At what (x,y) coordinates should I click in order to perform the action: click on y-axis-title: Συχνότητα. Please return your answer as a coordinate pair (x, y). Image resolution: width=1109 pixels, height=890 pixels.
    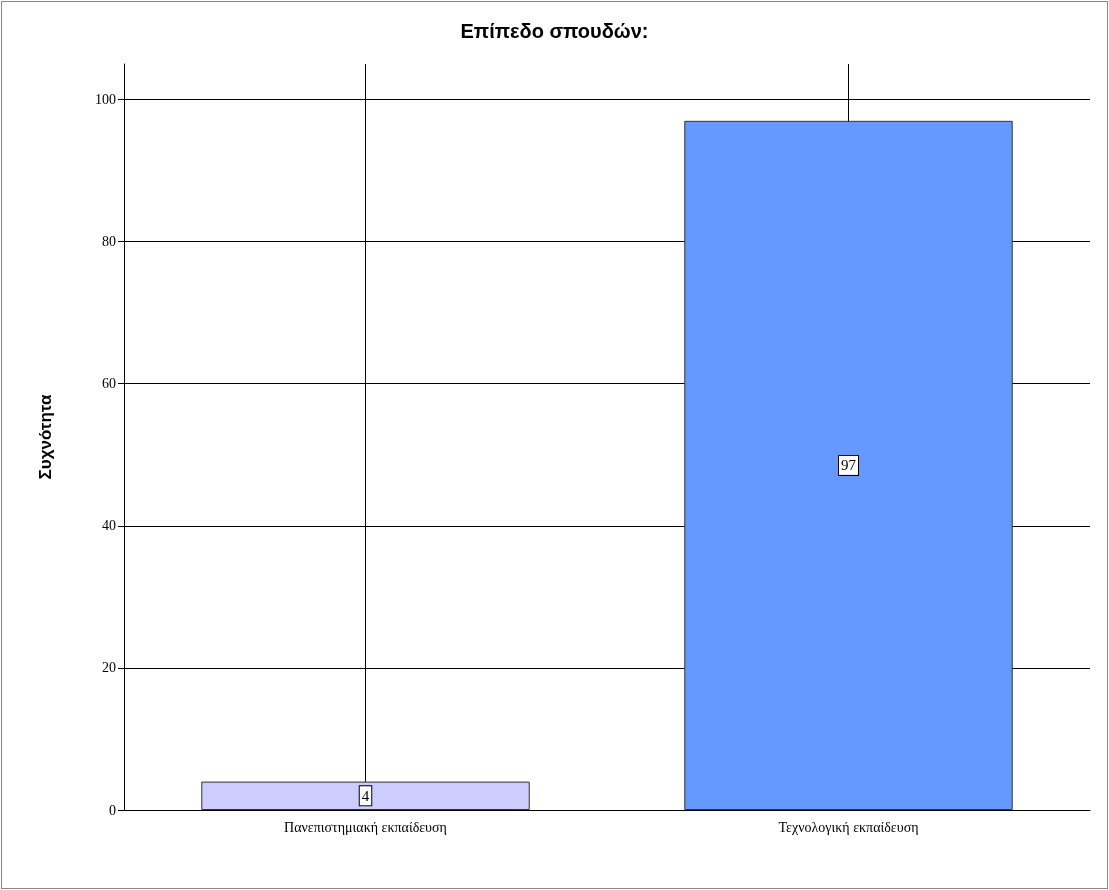
    Looking at the image, I should click on (45, 437).